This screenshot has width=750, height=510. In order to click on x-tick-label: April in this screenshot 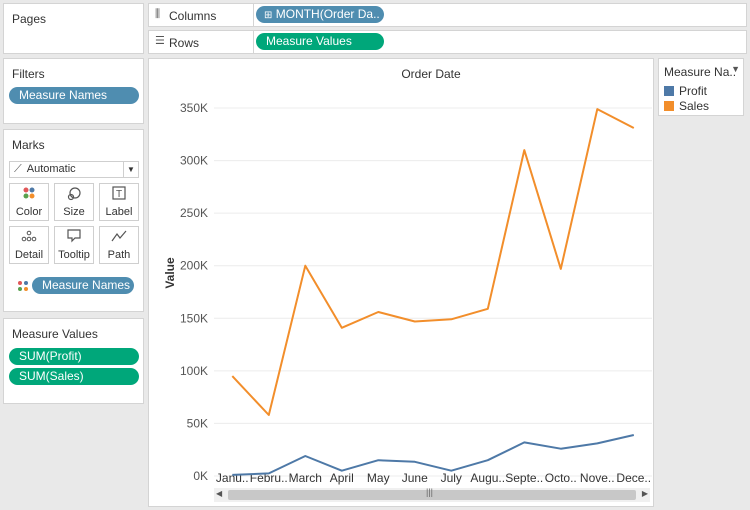, I will do `click(342, 478)`.